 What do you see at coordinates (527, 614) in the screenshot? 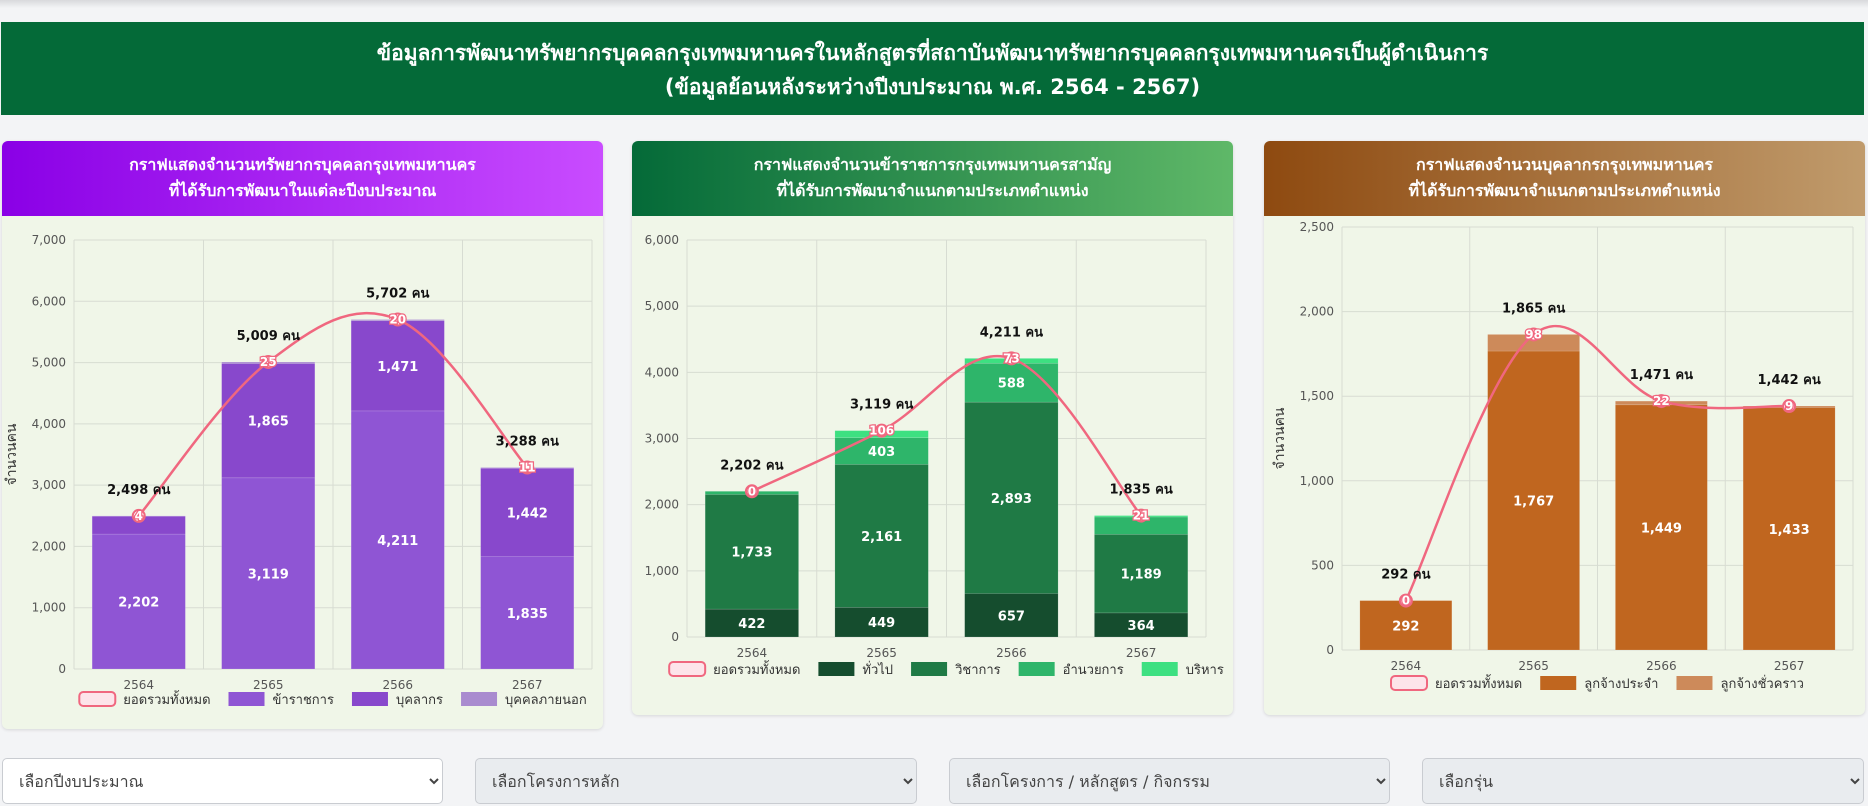
I see `bar-value-label: 1,835` at bounding box center [527, 614].